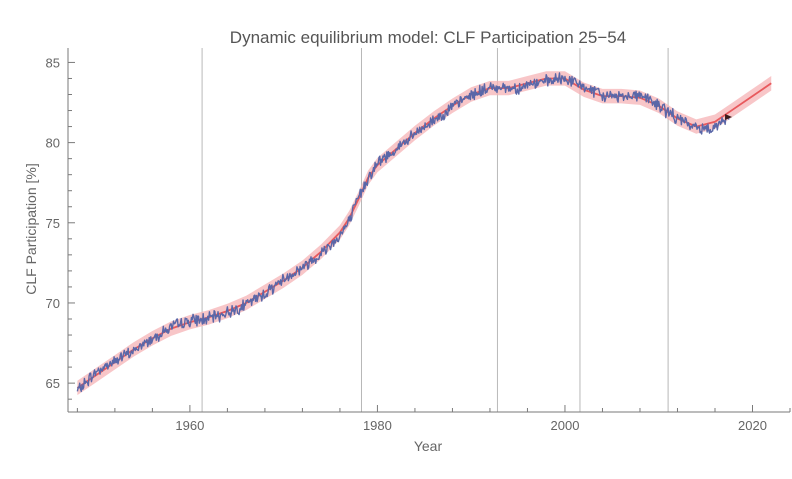  Describe the element at coordinates (428, 446) in the screenshot. I see `x-axis-label: Year` at that location.